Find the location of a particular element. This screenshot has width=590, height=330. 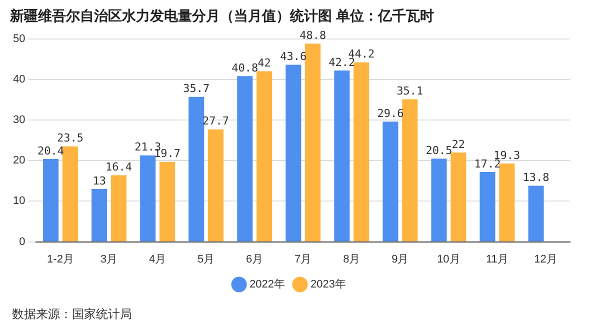

x-tick-label: 6月 is located at coordinates (255, 259).